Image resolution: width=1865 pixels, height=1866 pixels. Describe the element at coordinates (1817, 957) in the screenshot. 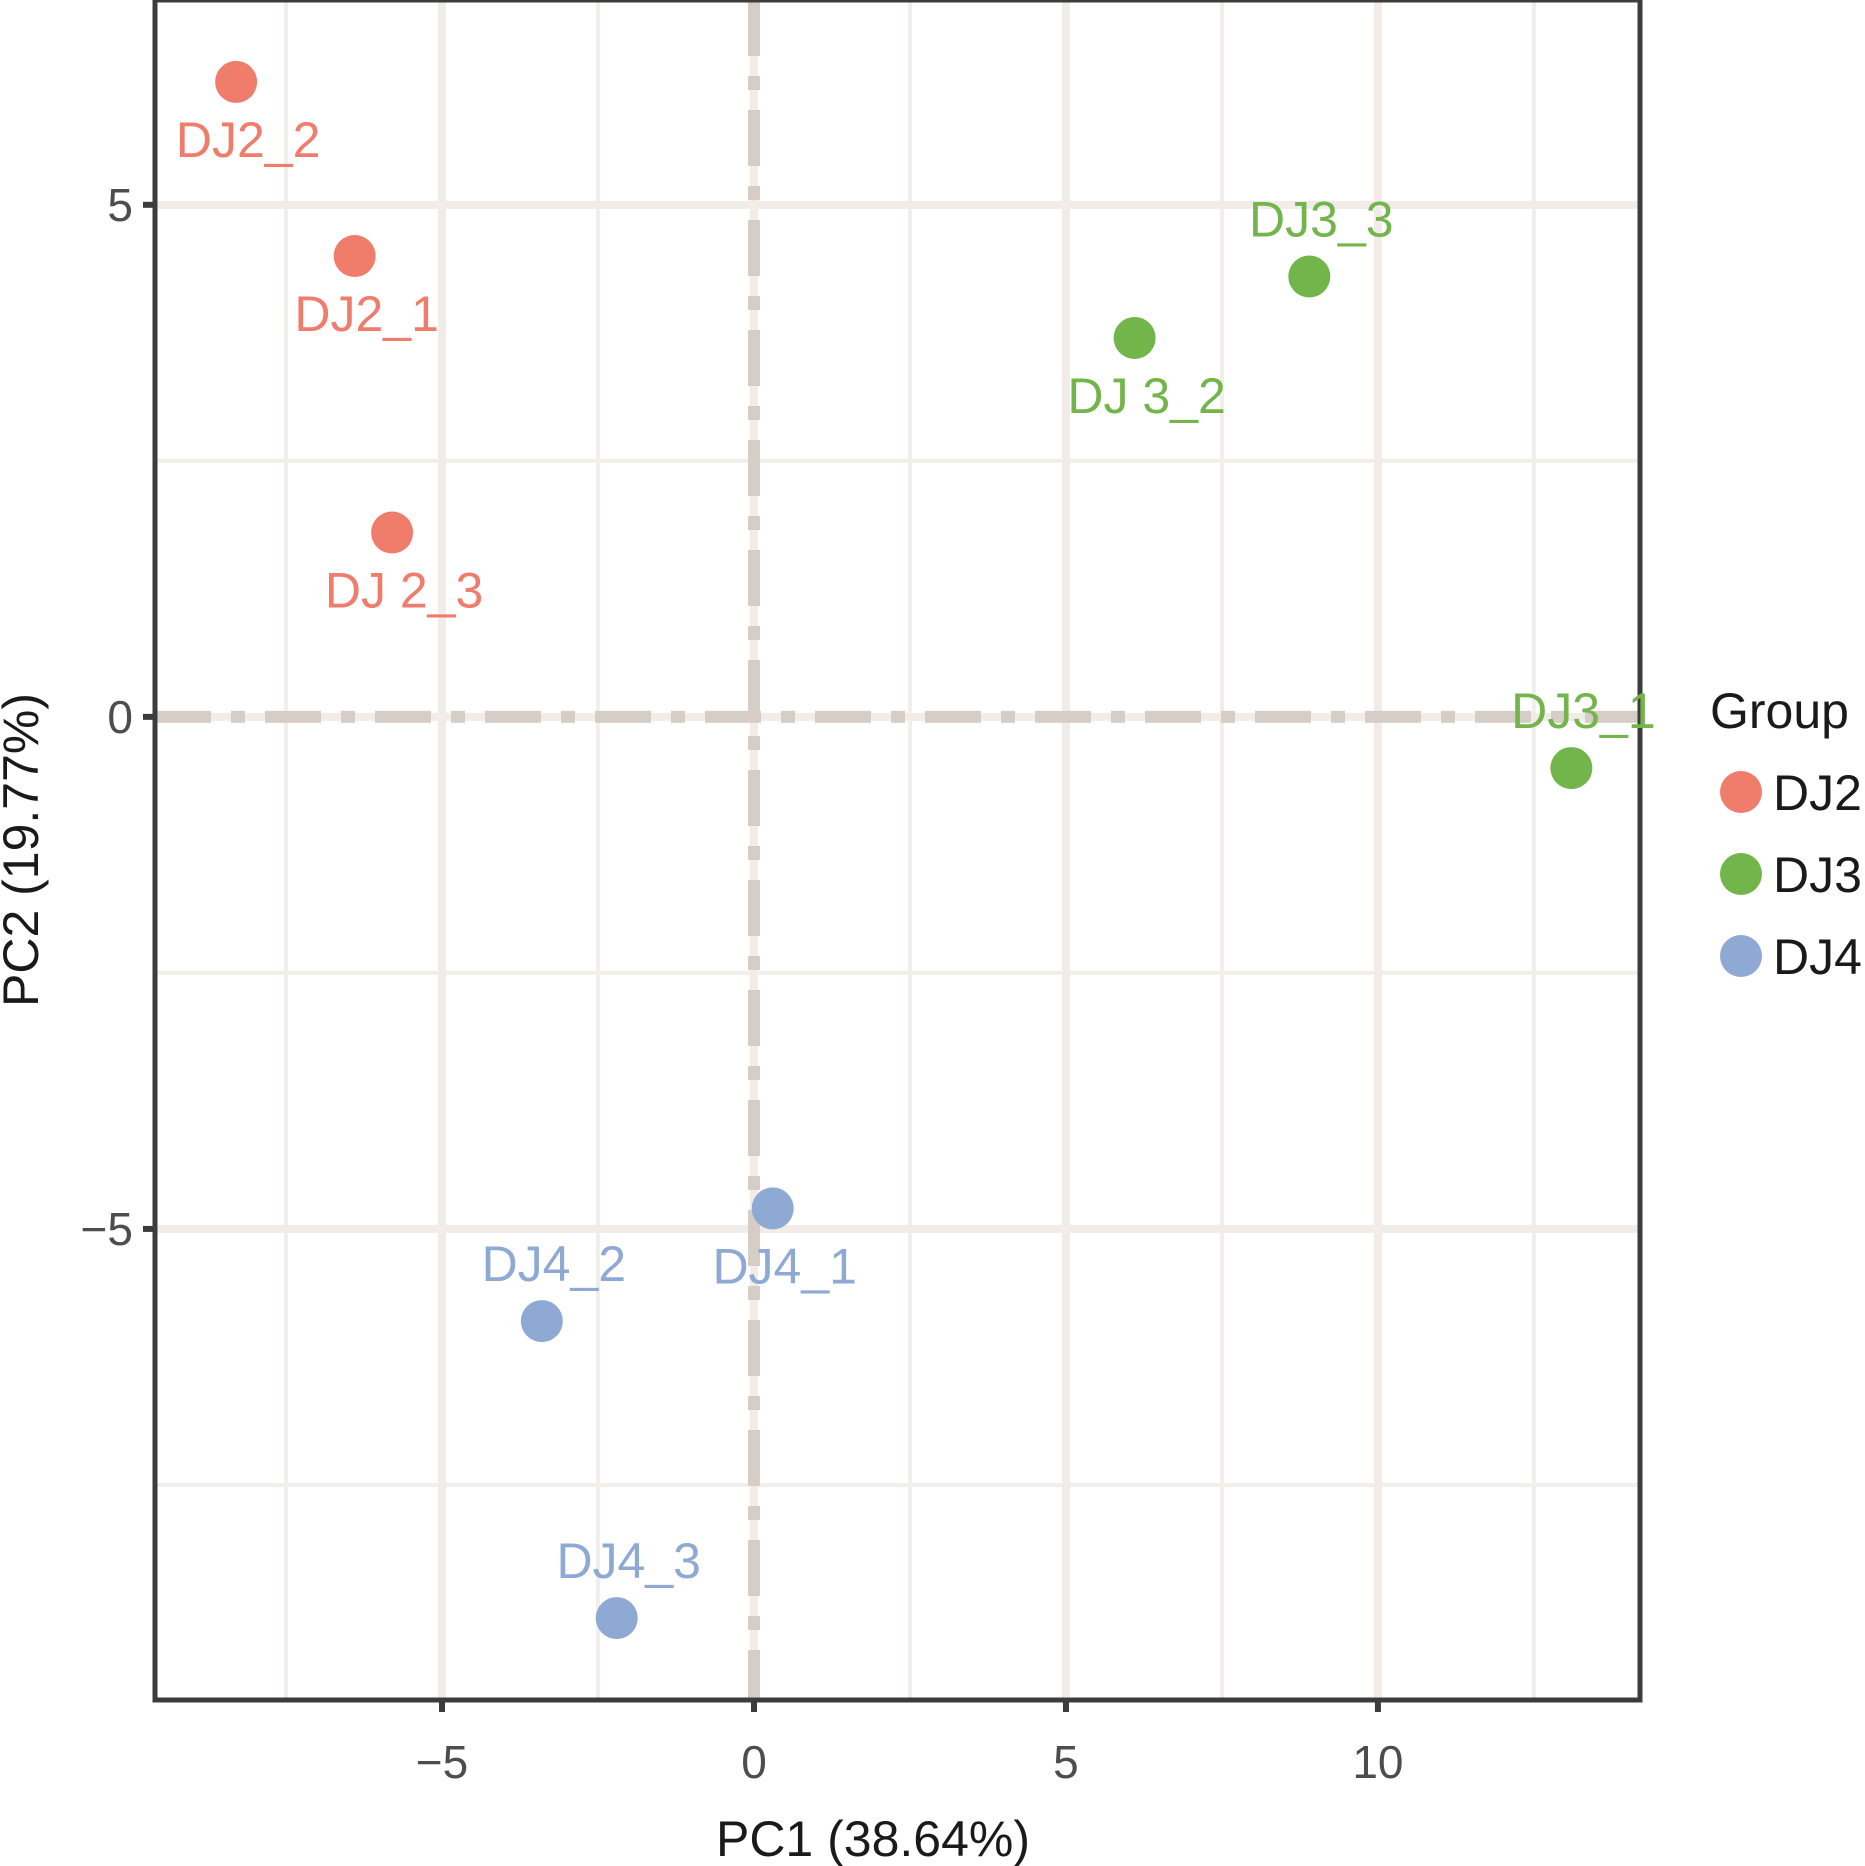

I see `legend-label: DJ4` at that location.